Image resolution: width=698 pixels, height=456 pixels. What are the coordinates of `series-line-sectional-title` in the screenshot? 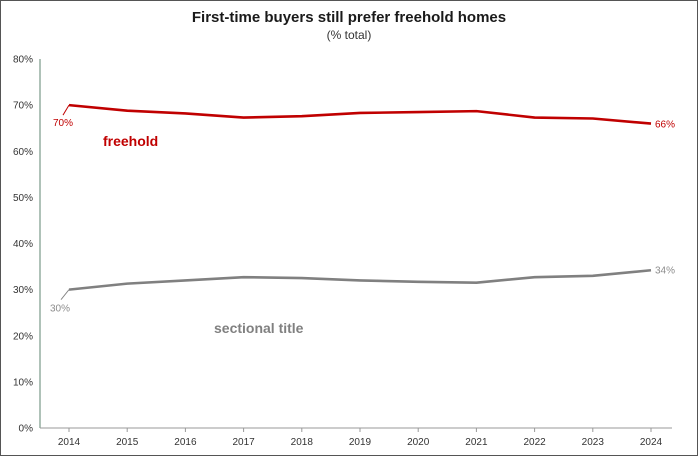 It's located at (360, 279).